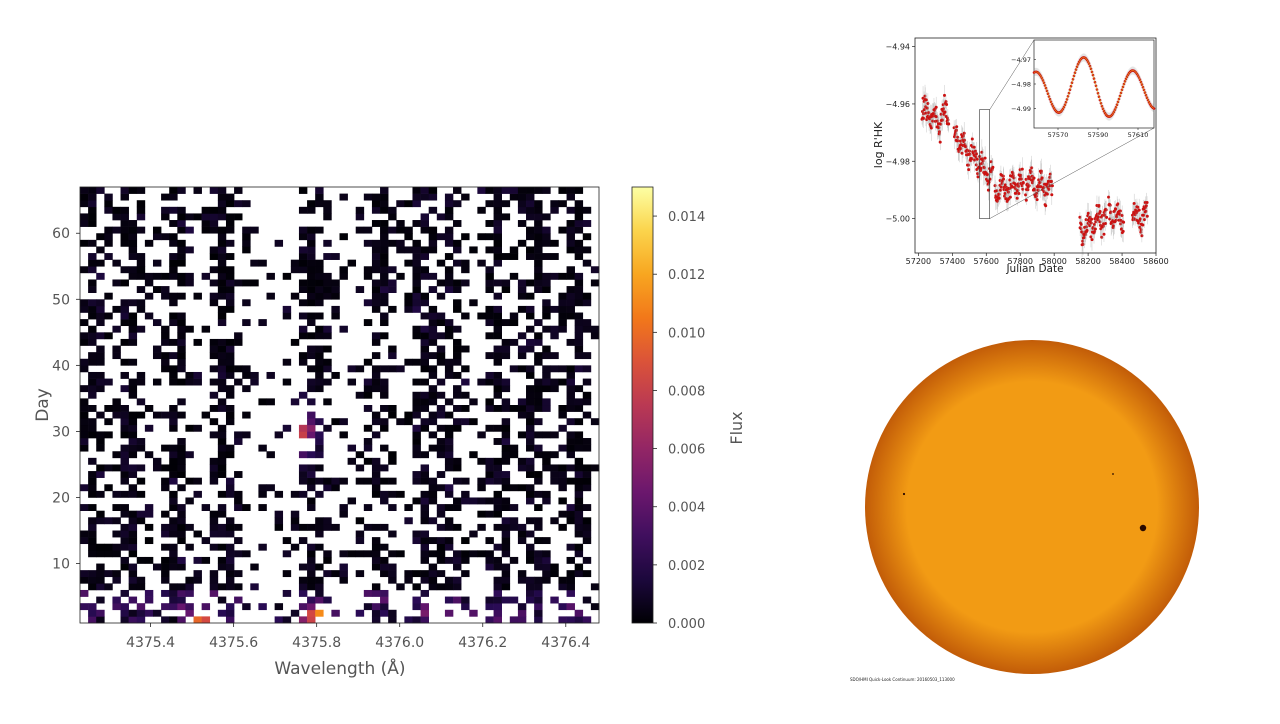  Describe the element at coordinates (1032, 507) in the screenshot. I see `sun-disk` at that location.